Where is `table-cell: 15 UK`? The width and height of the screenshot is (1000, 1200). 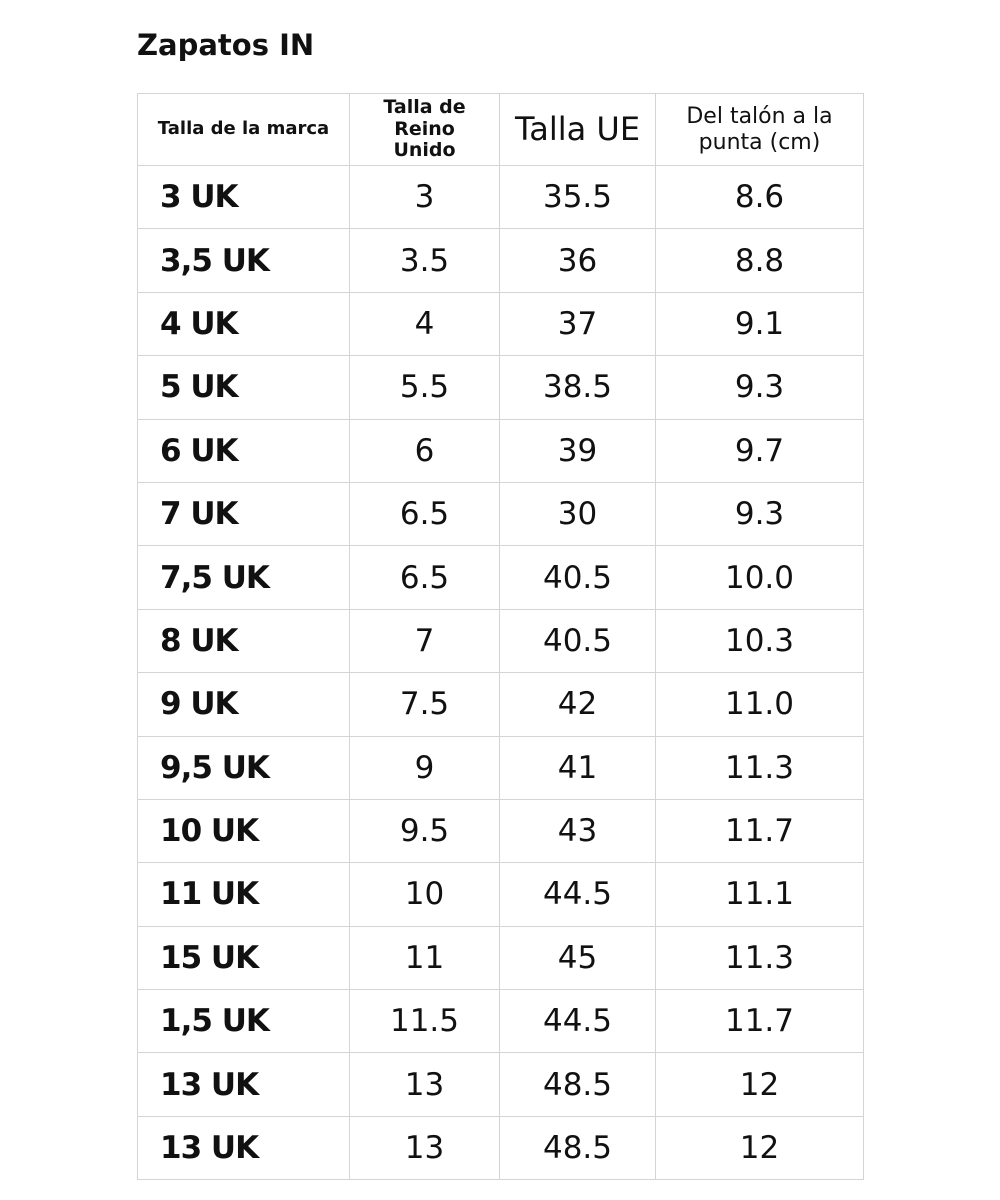
table-cell: 15 UK is located at coordinates (243, 958).